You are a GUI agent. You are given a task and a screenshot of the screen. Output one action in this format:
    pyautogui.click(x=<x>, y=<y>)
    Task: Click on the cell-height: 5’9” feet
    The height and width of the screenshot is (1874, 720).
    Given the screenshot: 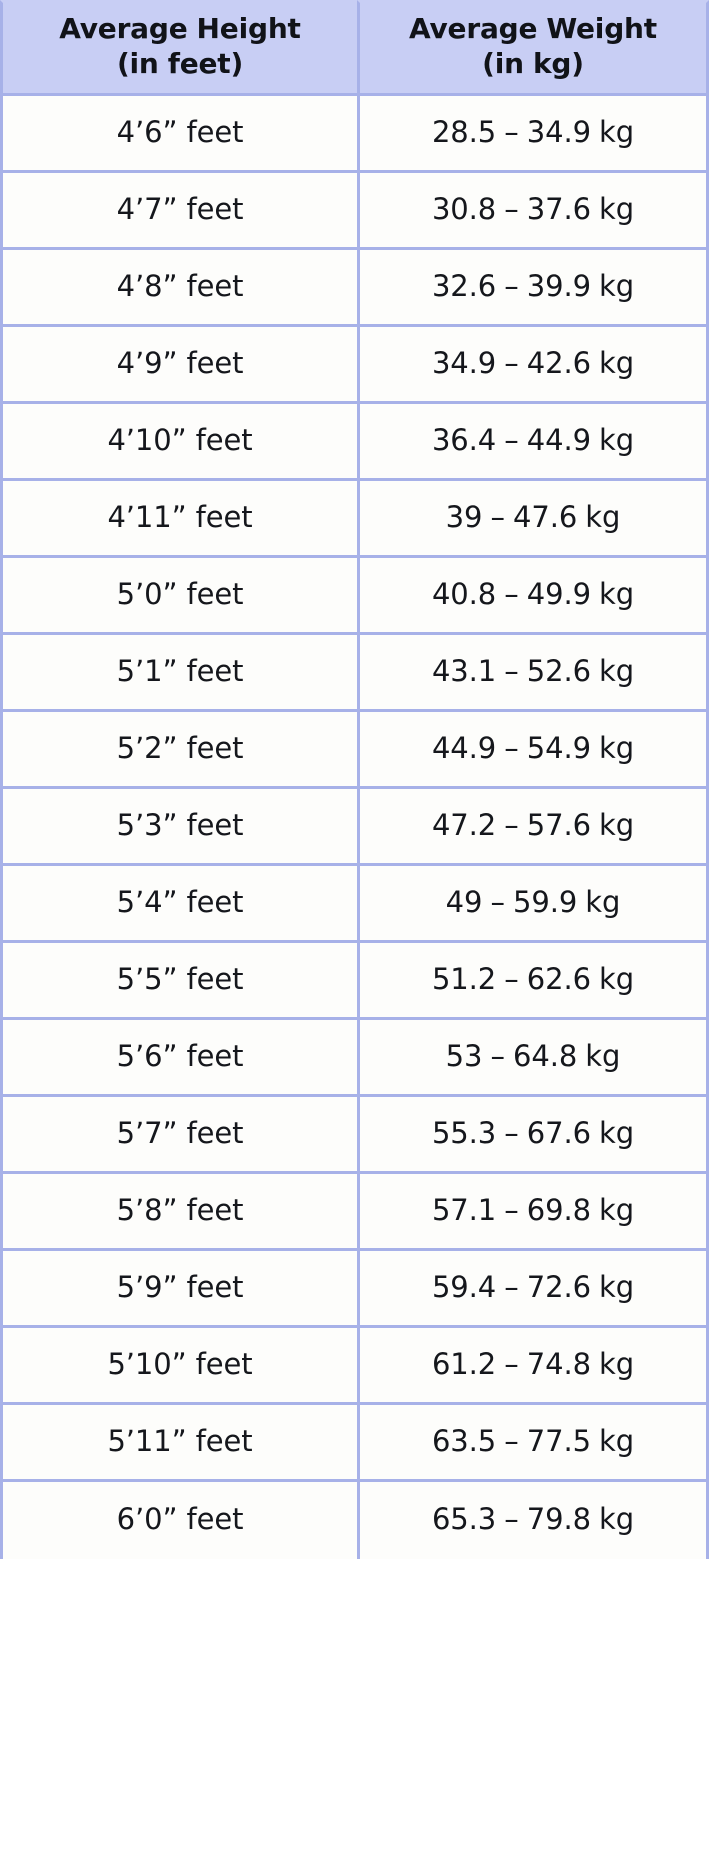 What is the action you would take?
    pyautogui.click(x=178, y=1289)
    